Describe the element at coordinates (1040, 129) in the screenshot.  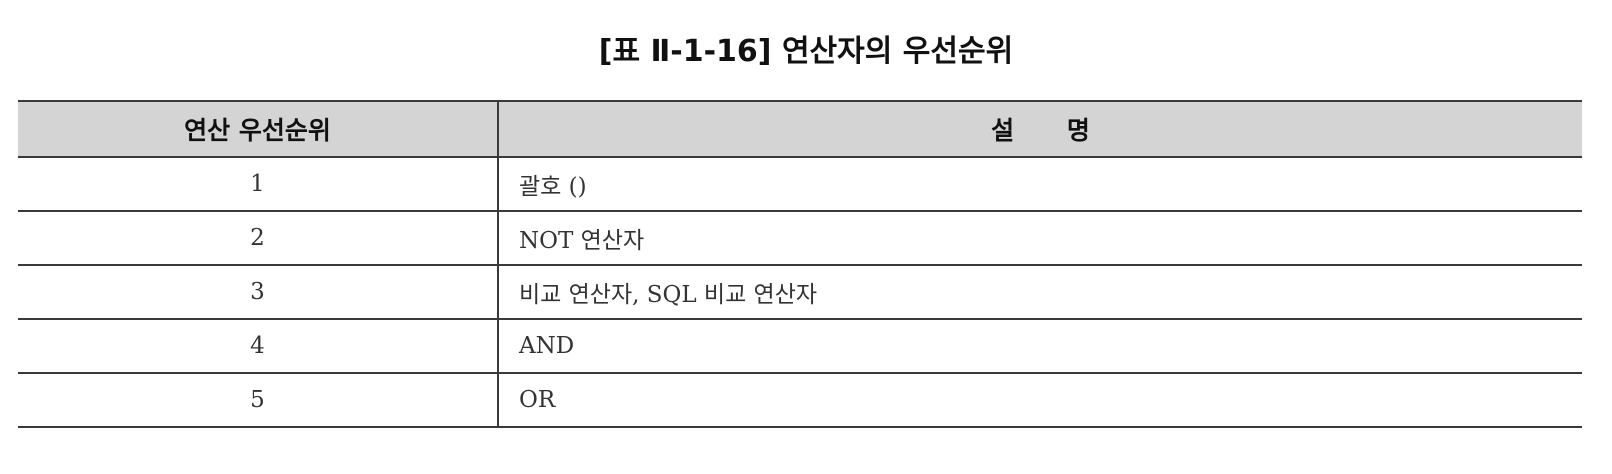
I see `header-description: 설 명` at that location.